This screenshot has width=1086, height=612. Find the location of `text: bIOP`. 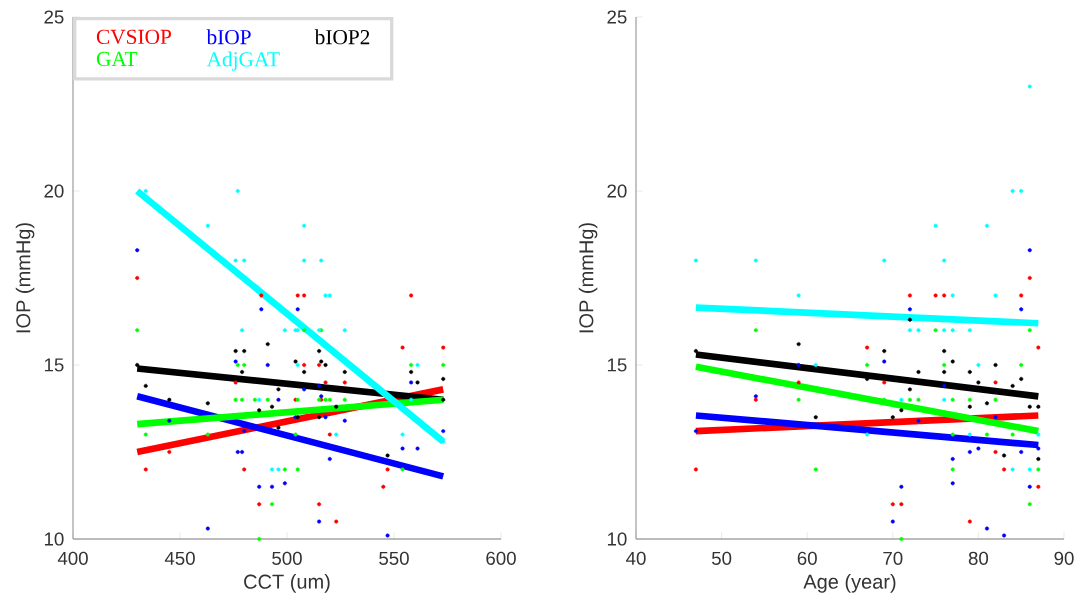

text: bIOP is located at coordinates (228, 37).